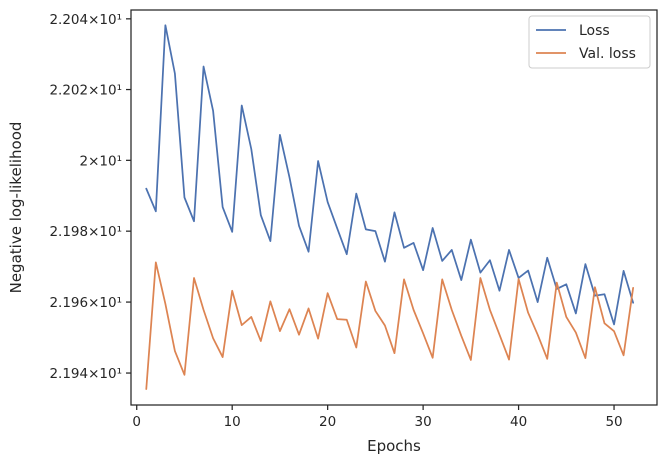 This screenshot has height=464, width=667. I want to click on x-tick-label: 20, so click(327, 422).